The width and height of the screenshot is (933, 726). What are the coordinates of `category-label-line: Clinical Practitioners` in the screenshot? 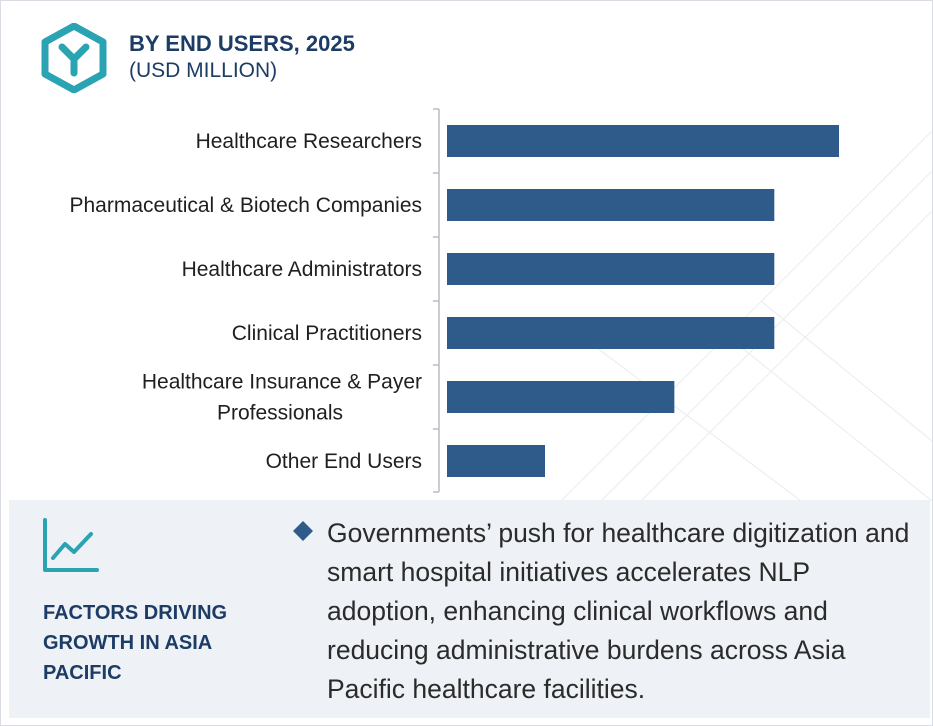 It's located at (327, 333).